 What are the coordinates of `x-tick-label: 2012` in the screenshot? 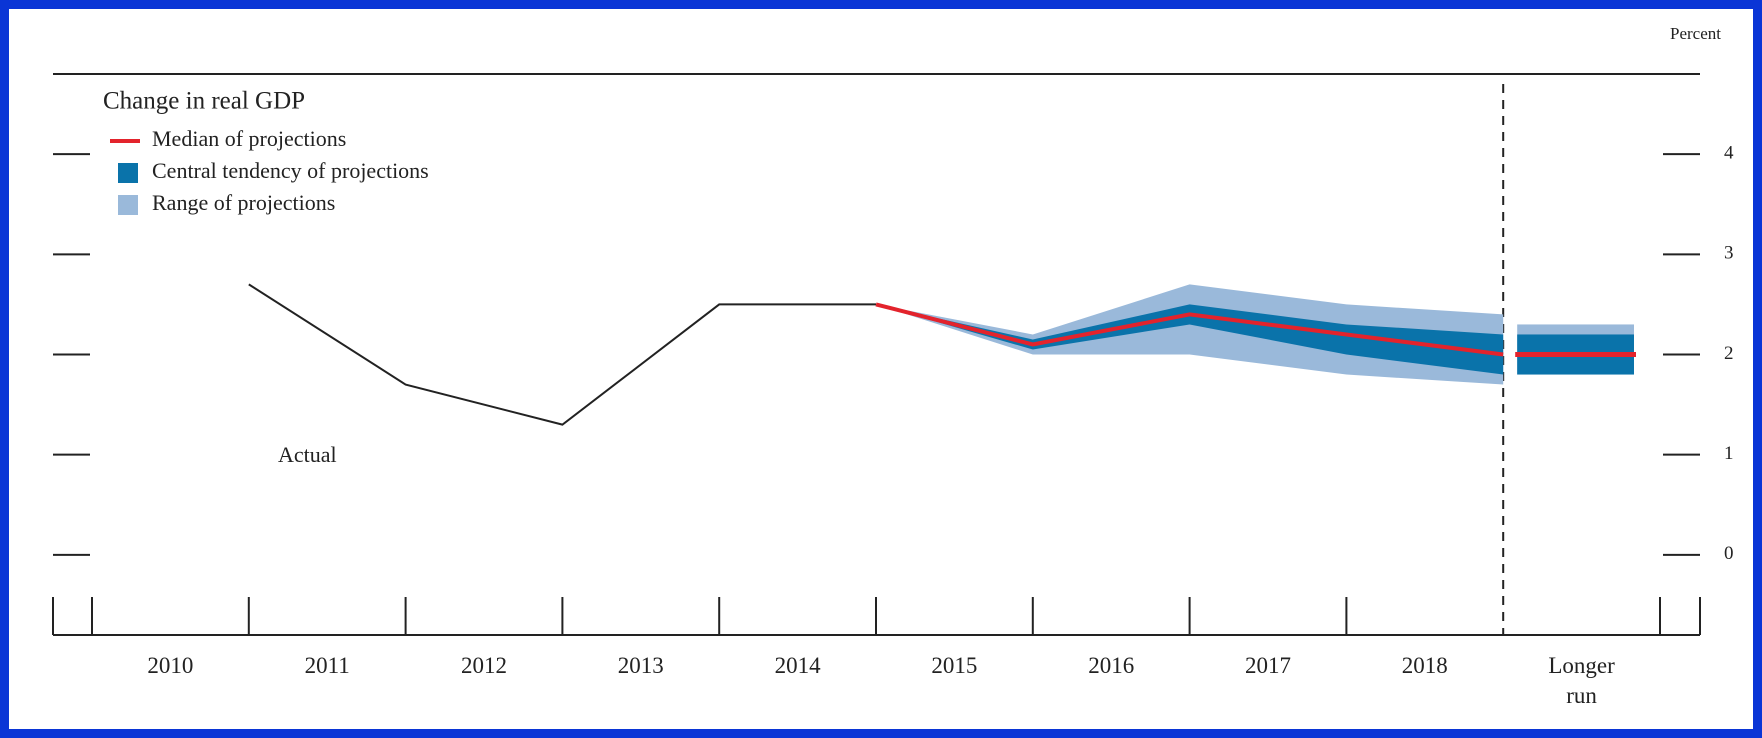 It's located at (484, 665).